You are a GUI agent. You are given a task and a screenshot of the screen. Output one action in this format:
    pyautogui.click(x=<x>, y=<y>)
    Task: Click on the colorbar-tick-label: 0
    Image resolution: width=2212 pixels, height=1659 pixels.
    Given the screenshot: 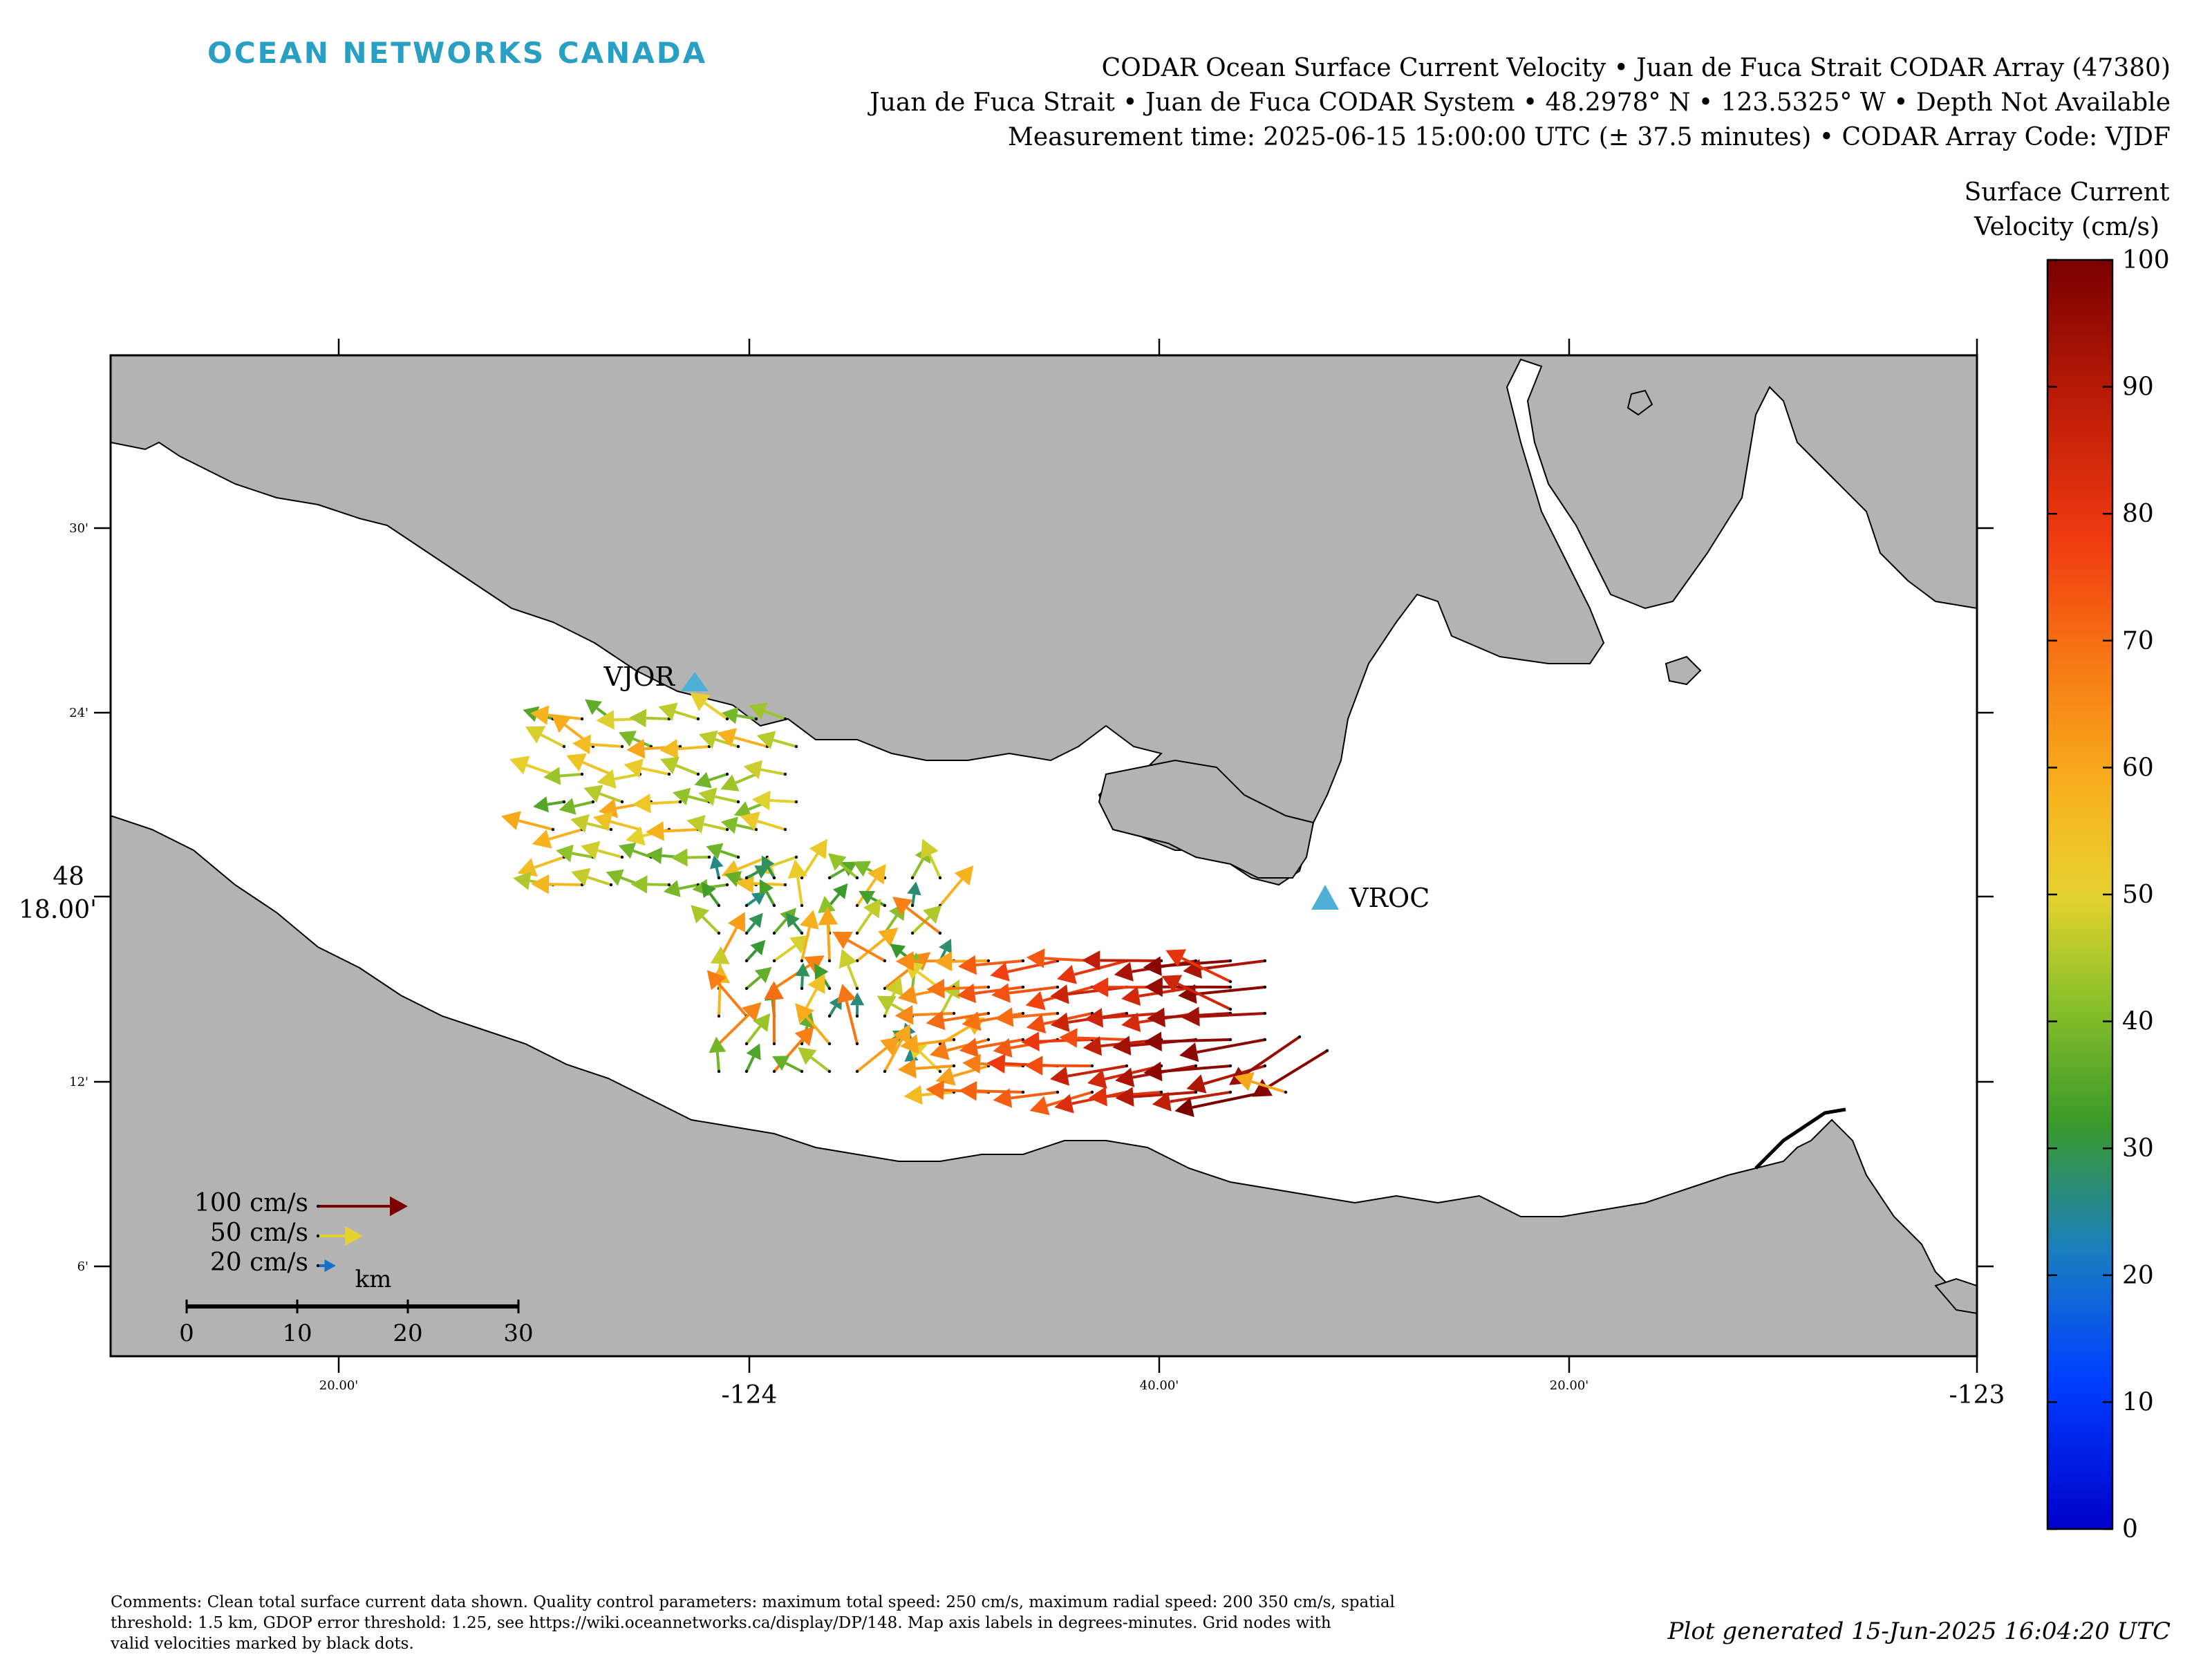 What is the action you would take?
    pyautogui.click(x=2130, y=1530)
    